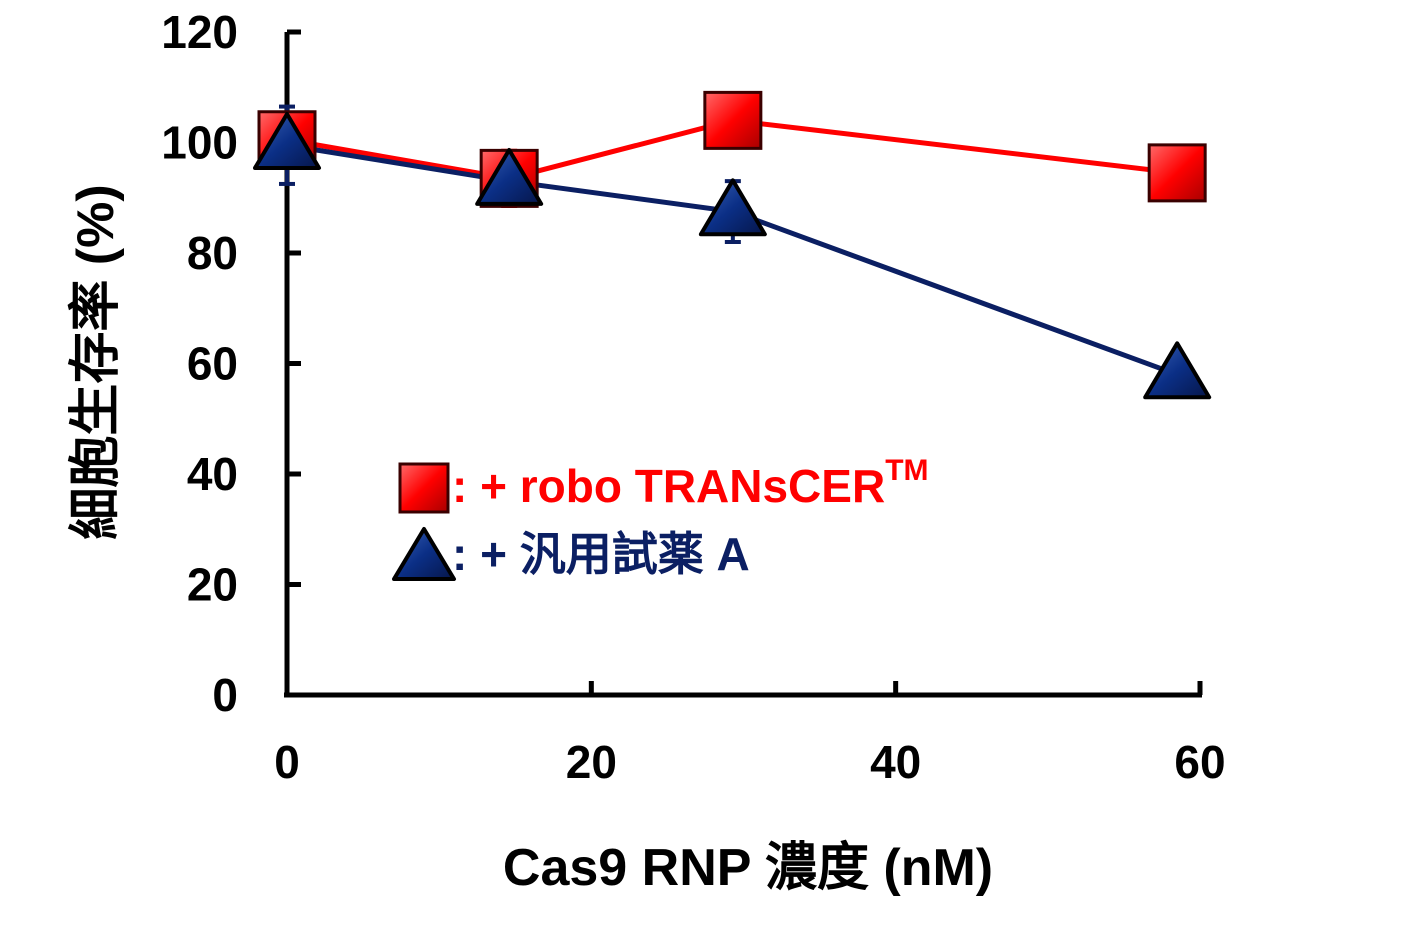  I want to click on legend-label-robo-transcer-main: : + robo TRANsCER, so click(668, 486).